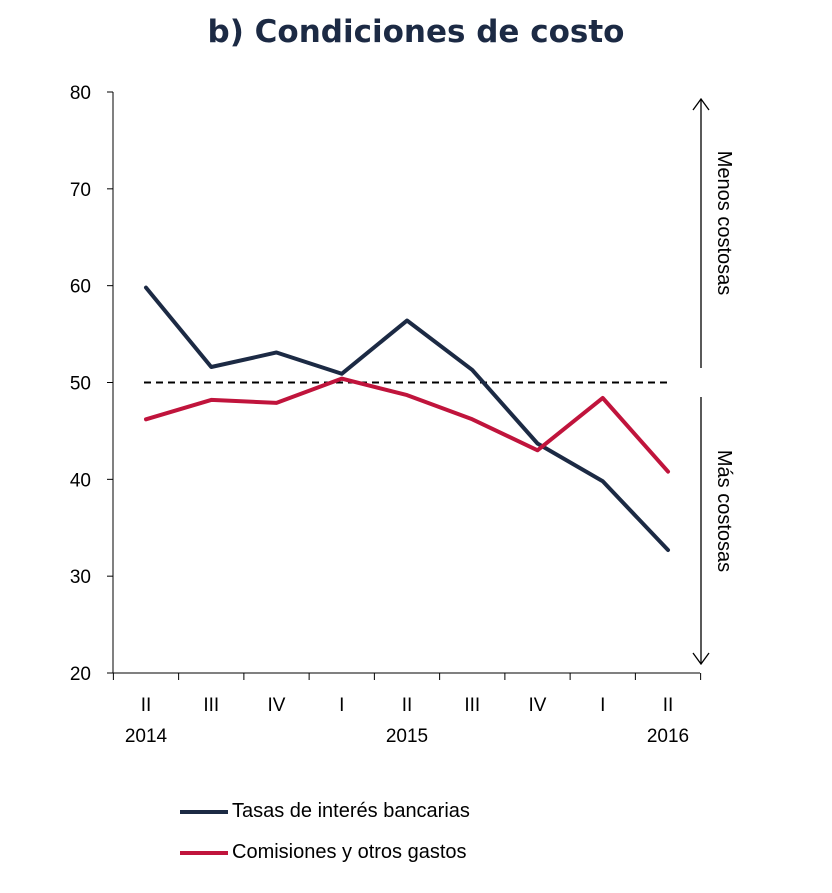  I want to click on legend-label-comisiones: Comisiones y otros gastos, so click(349, 852).